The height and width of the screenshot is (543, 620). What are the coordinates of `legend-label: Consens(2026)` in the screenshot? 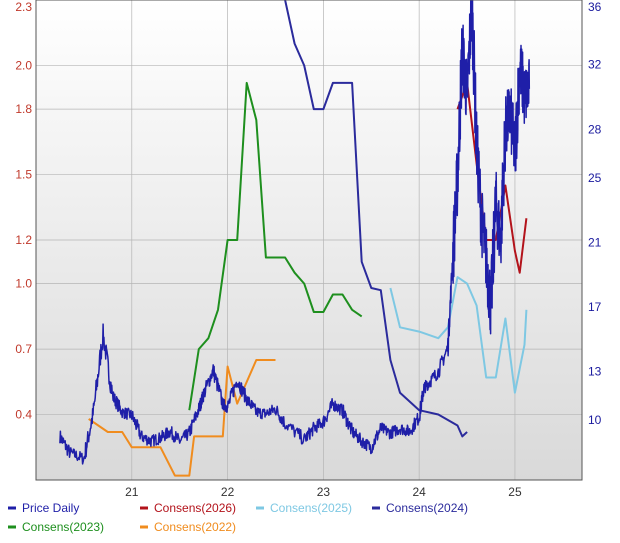 It's located at (195, 508).